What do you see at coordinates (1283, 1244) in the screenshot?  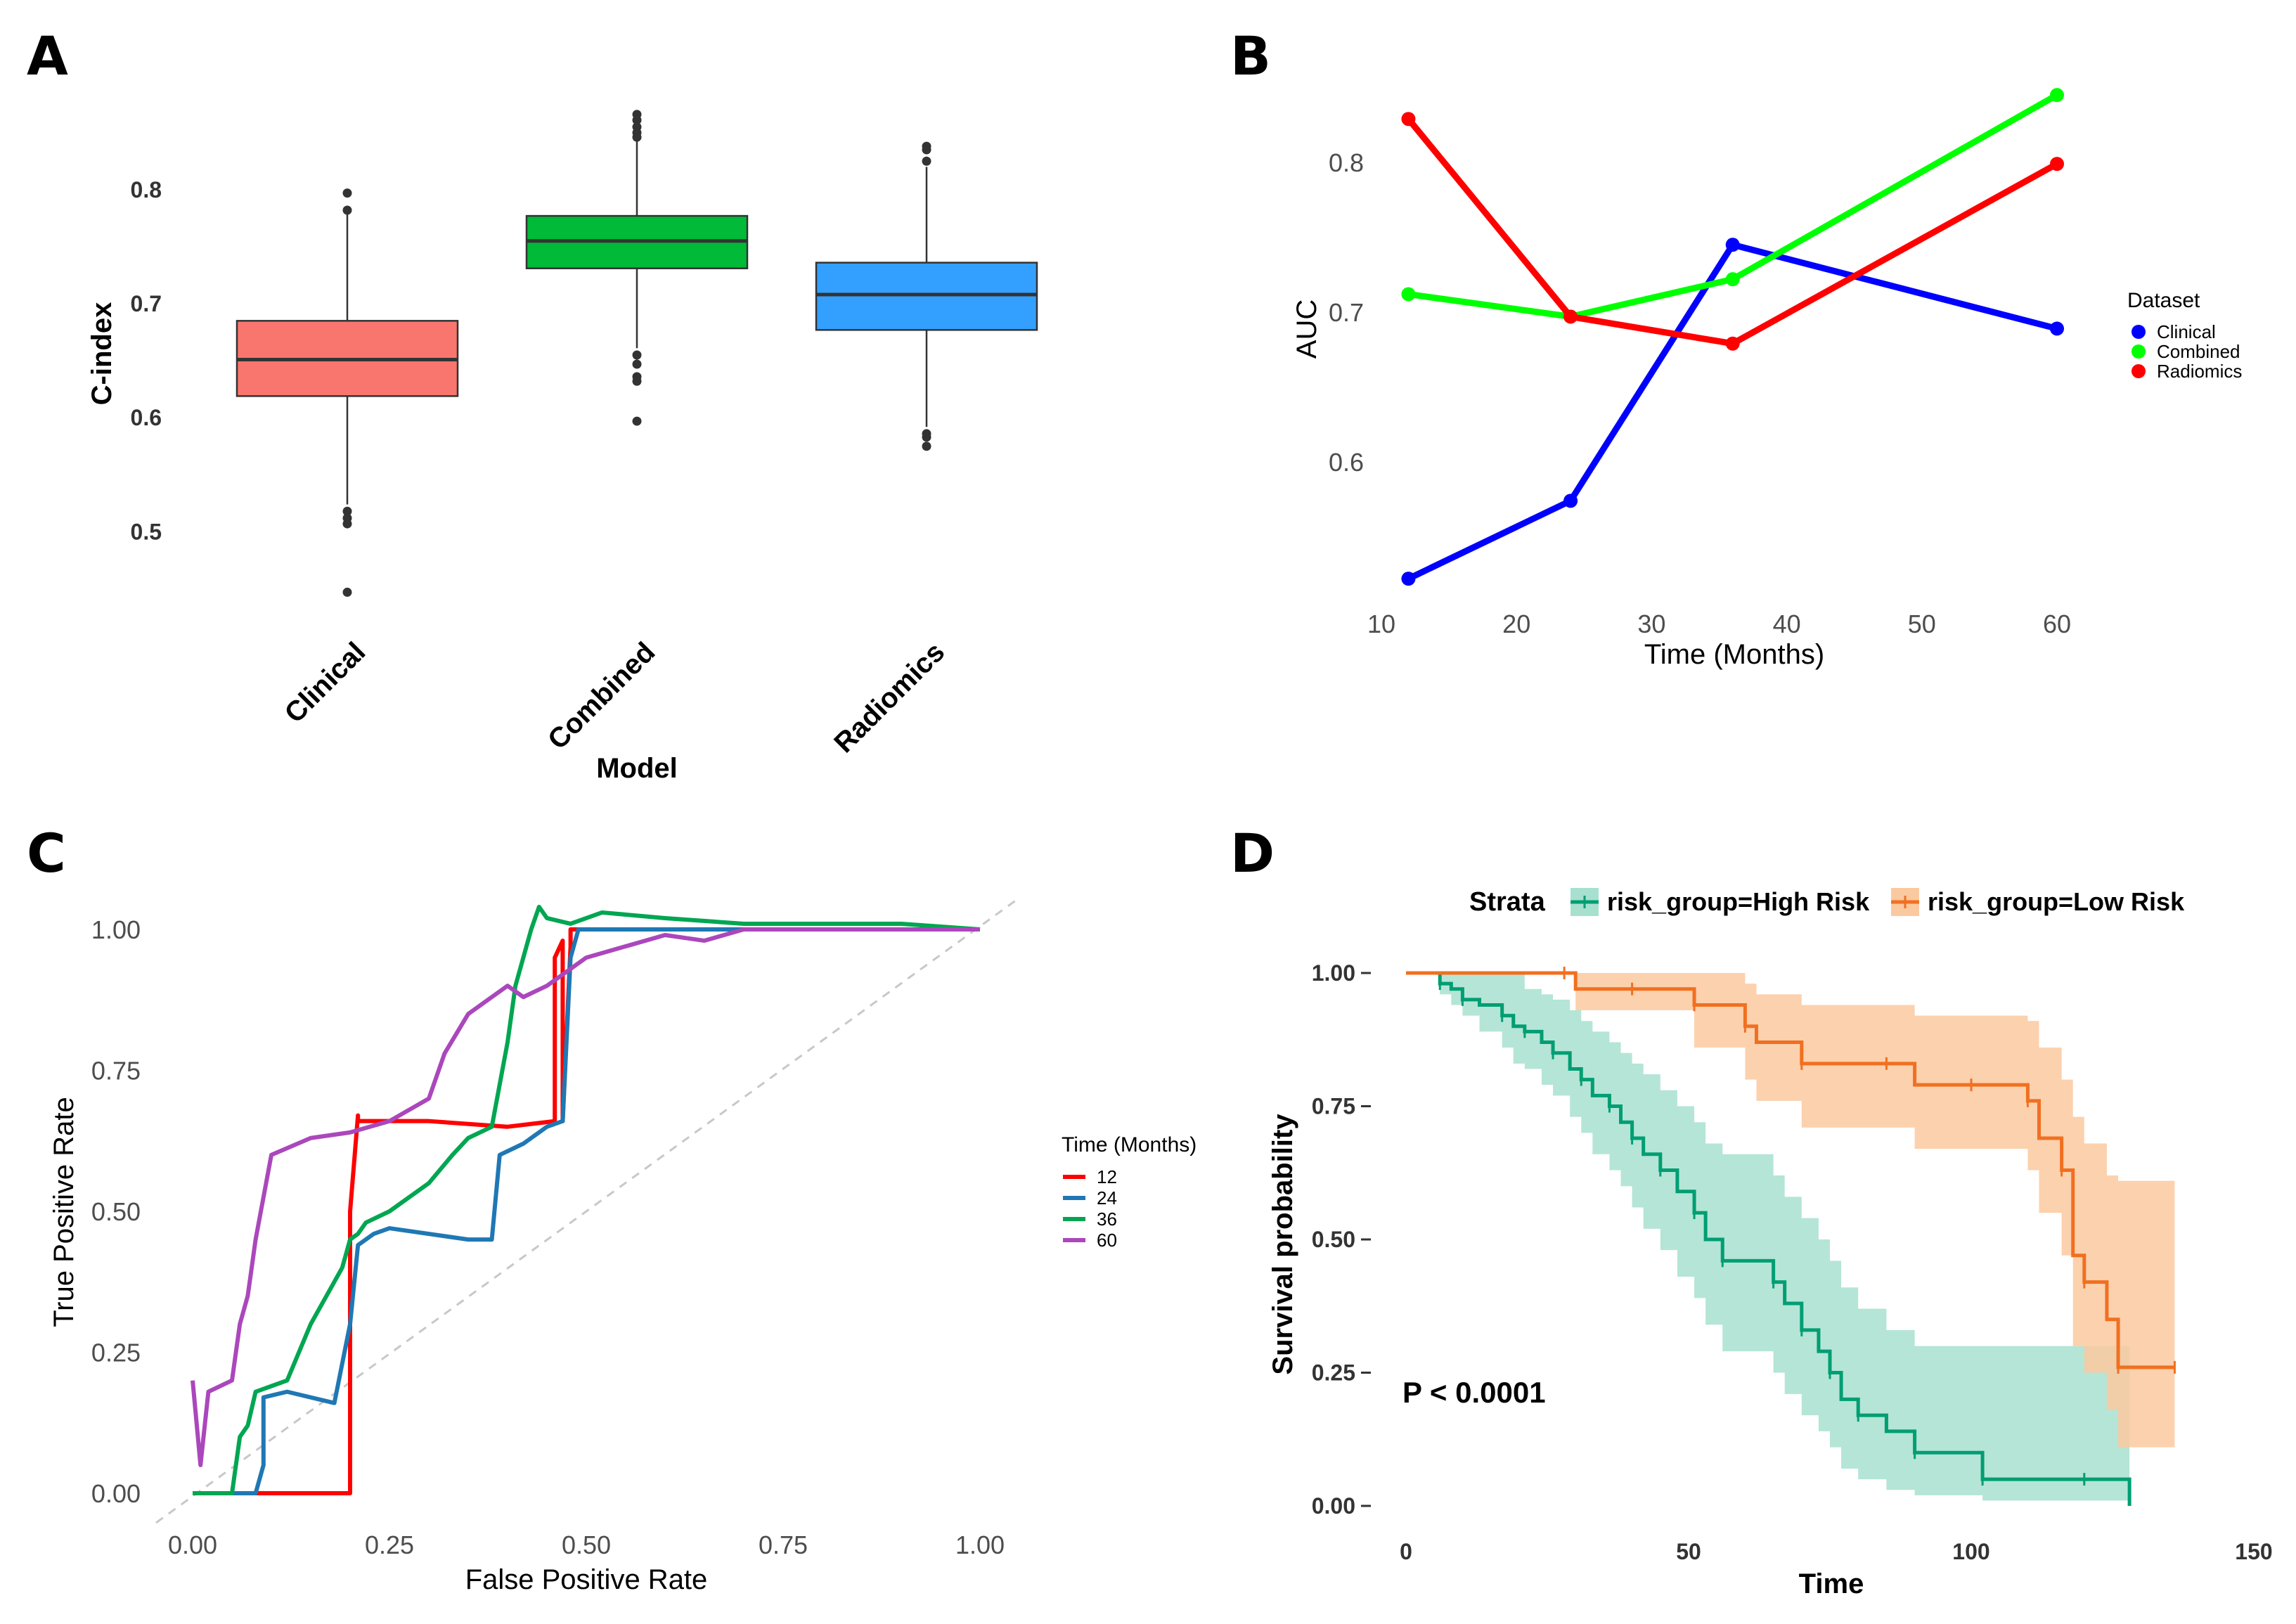 I see `panel-d-ylabel: Survival probability` at bounding box center [1283, 1244].